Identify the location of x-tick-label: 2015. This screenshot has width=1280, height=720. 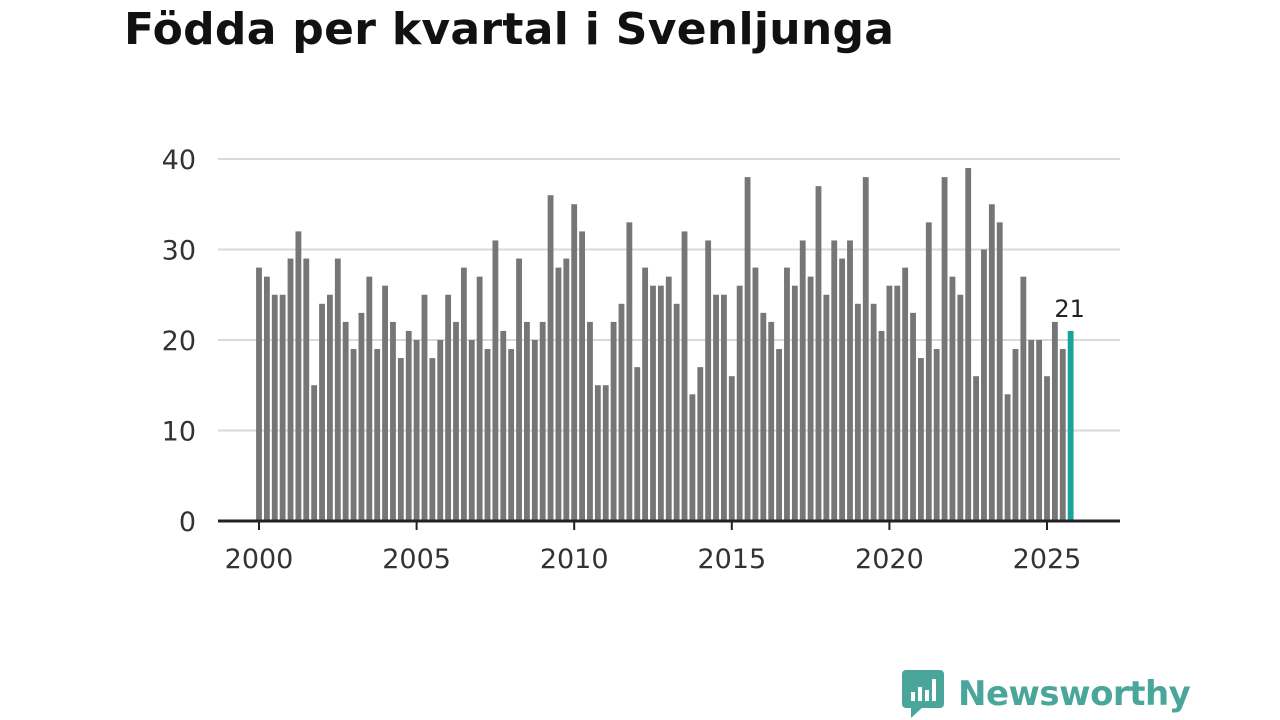
(731, 559).